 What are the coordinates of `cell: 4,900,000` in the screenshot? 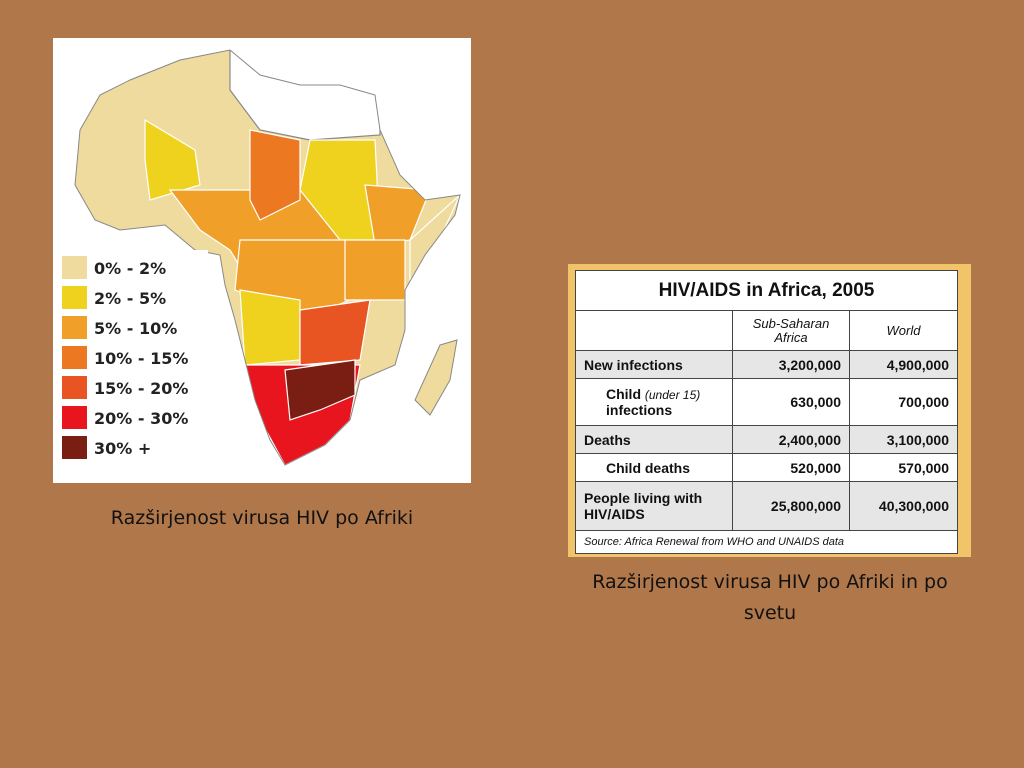 It's located at (903, 364).